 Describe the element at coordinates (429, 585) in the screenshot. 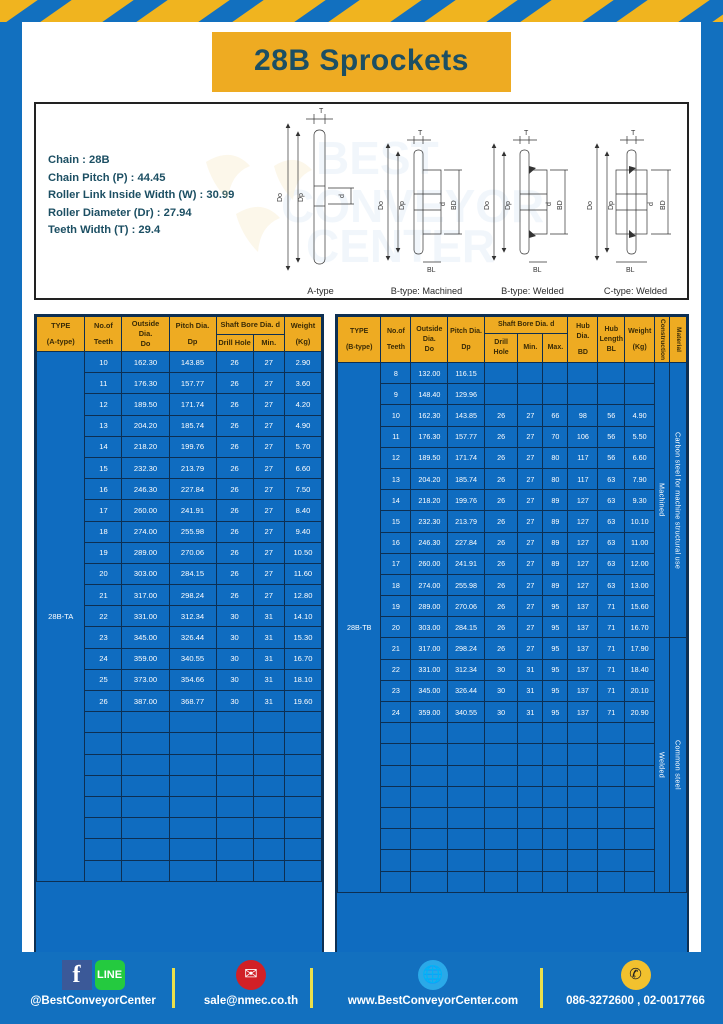

I see `cell-outside-dia: 274.00` at that location.